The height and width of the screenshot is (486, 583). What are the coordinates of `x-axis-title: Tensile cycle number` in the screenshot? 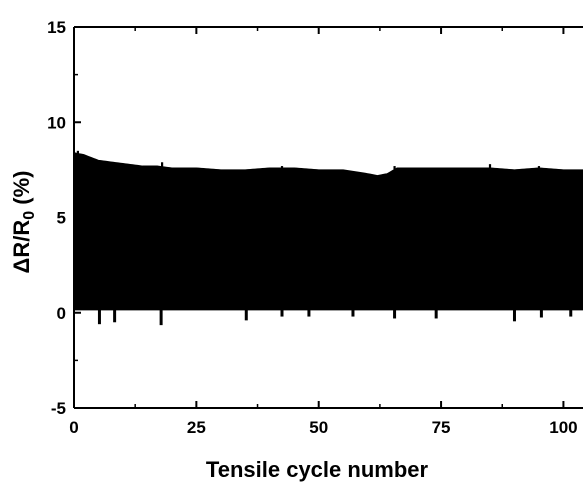 It's located at (317, 469).